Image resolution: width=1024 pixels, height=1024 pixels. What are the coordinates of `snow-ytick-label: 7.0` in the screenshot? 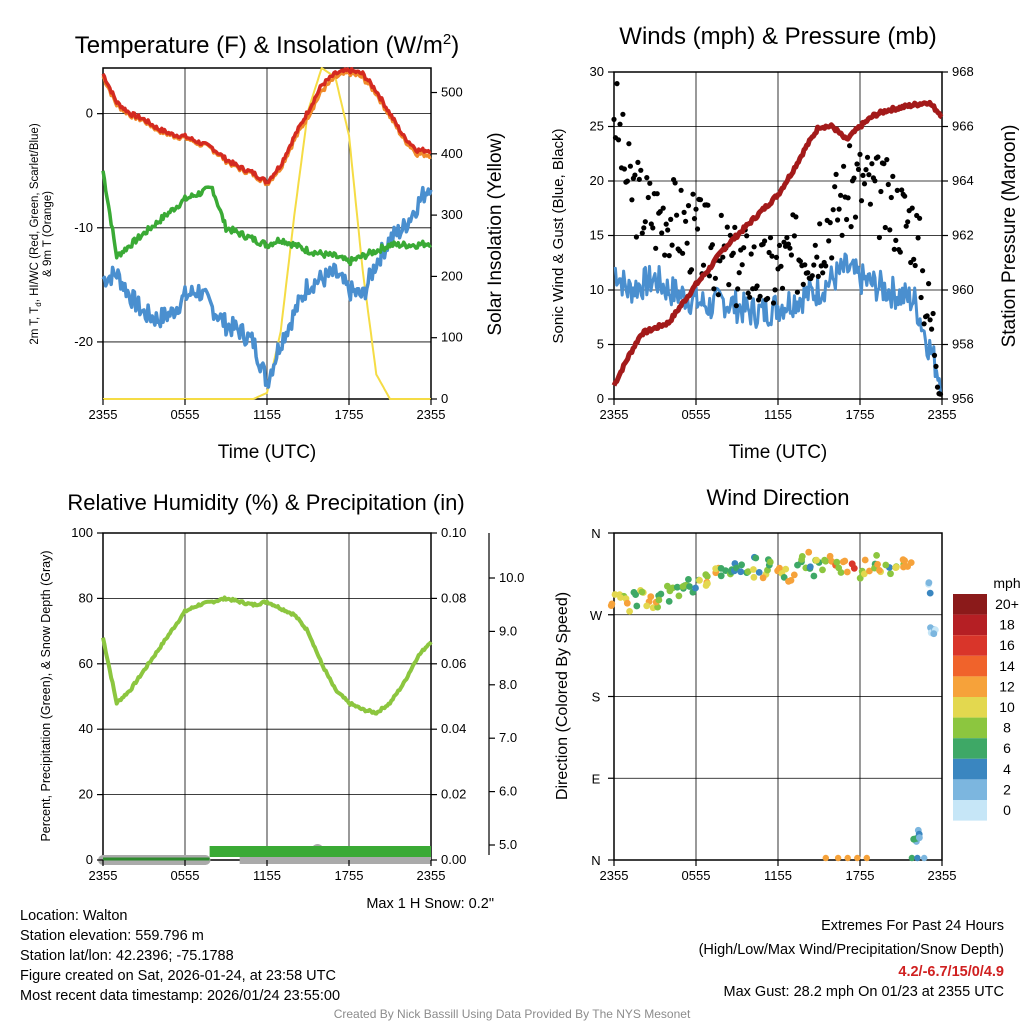 It's located at (508, 737).